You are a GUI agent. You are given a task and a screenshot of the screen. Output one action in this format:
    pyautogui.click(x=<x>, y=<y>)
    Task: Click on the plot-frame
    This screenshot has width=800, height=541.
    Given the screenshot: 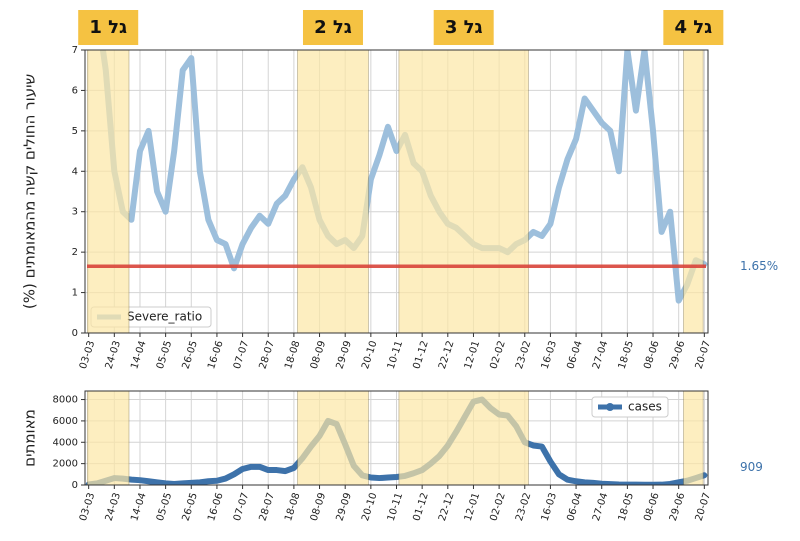 What is the action you would take?
    pyautogui.click(x=396, y=438)
    